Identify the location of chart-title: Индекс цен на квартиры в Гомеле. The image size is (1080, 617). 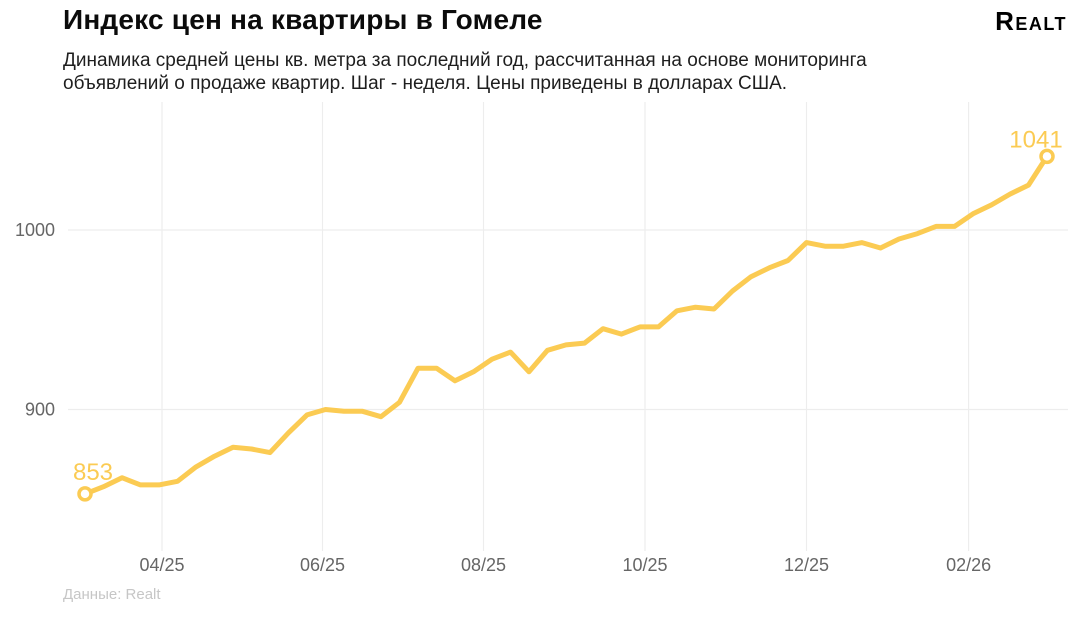
(303, 19).